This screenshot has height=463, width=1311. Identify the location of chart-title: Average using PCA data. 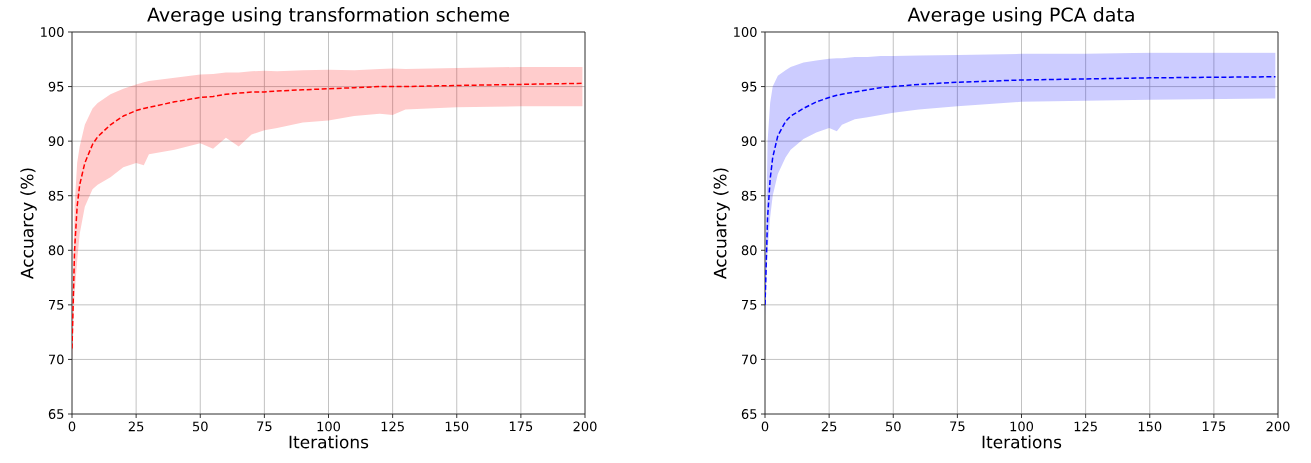
(1020, 16).